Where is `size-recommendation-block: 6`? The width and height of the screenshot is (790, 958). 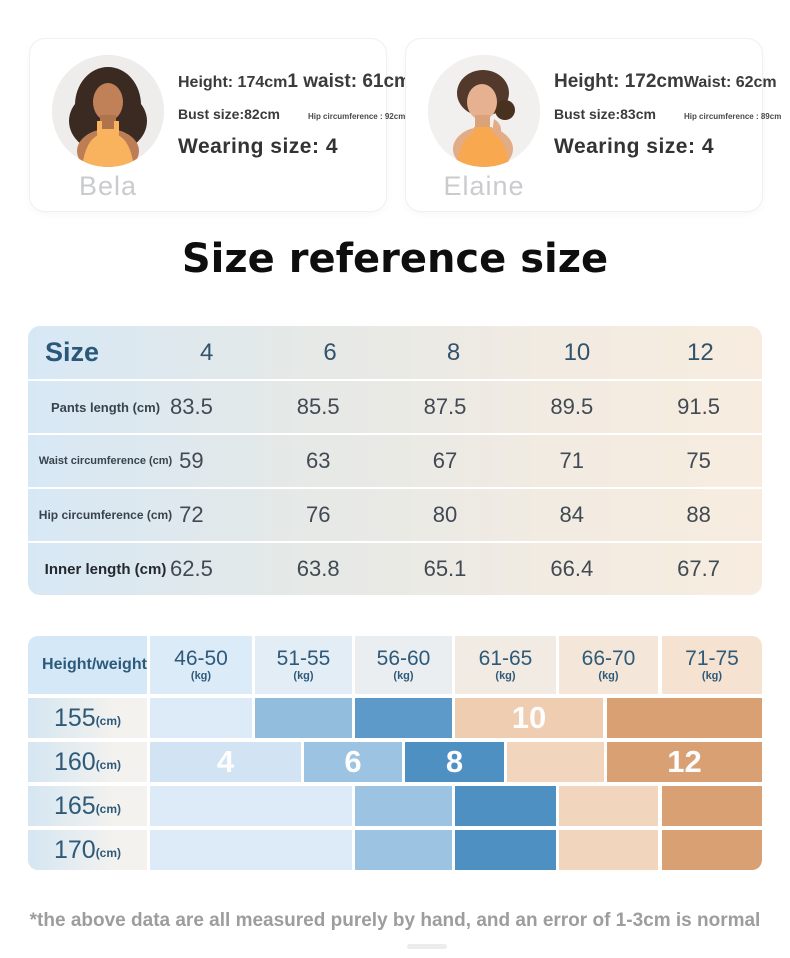 size-recommendation-block: 6 is located at coordinates (353, 762).